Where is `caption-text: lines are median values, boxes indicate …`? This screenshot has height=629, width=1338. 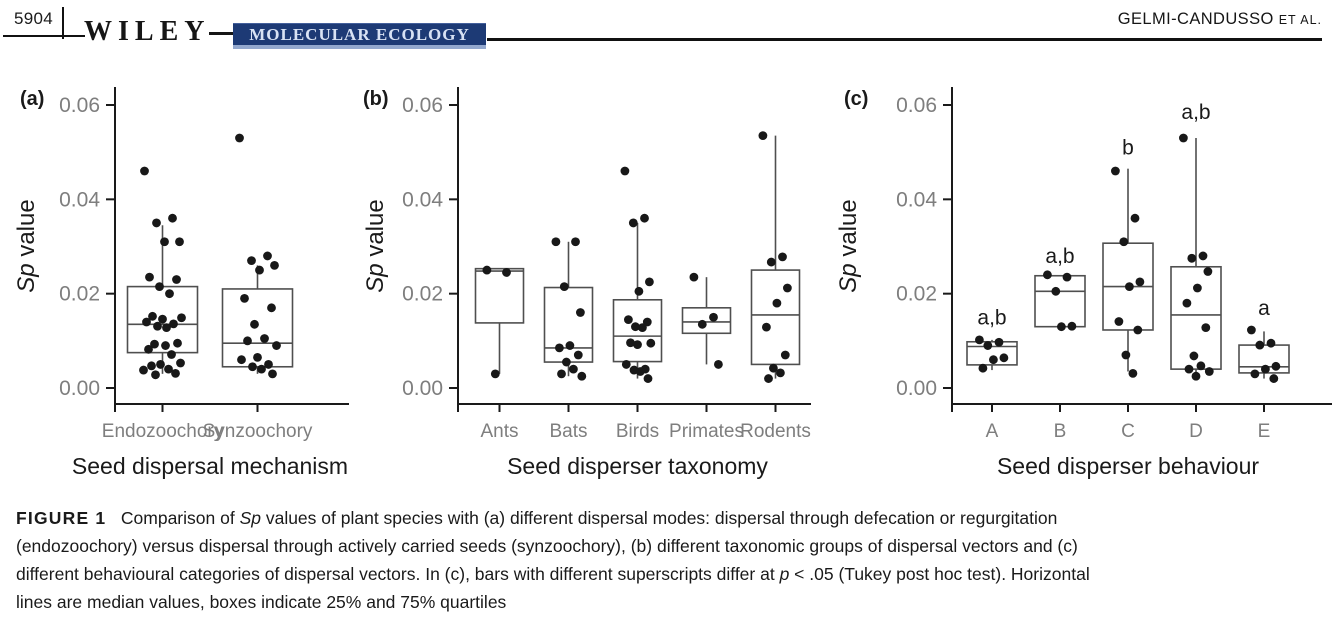
caption-text: lines are median values, boxes indicate … is located at coordinates (261, 602).